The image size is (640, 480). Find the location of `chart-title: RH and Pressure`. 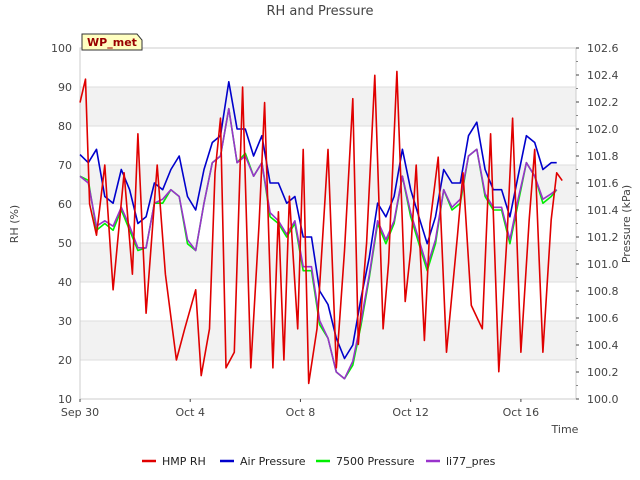

chart-title: RH and Pressure is located at coordinates (319, 11).